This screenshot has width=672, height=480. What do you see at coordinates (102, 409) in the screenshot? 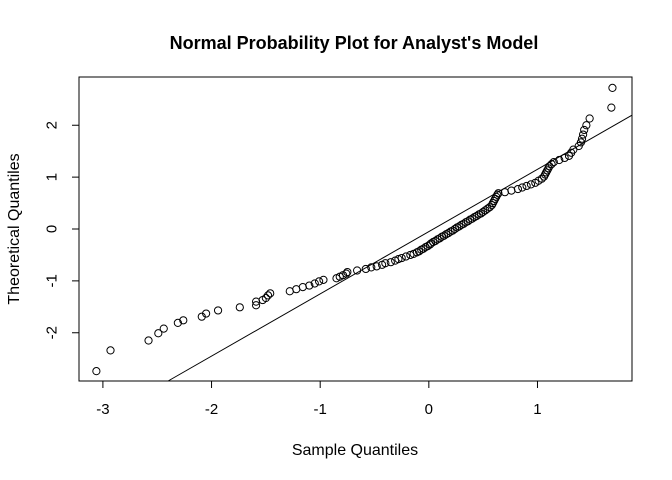
I see `x-tick-label: -3` at bounding box center [102, 409].